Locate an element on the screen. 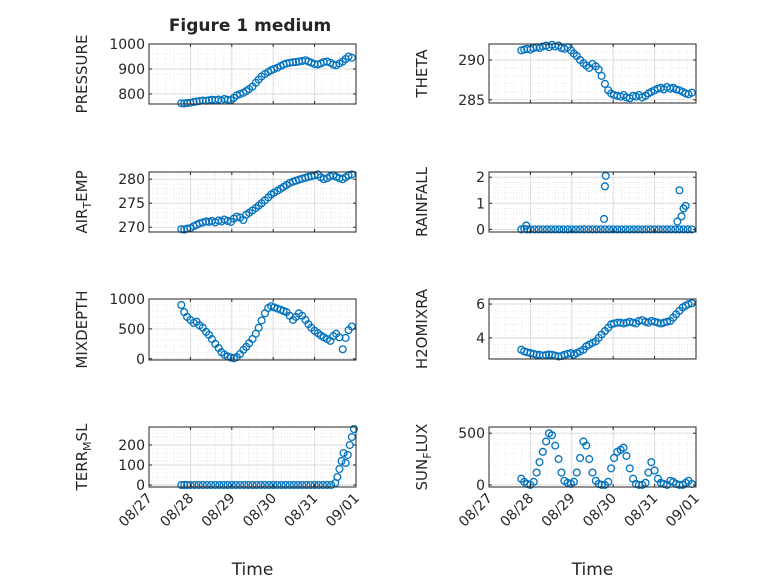 This screenshot has height=583, width=778. y-axis-label: AIRTEMP is located at coordinates (83, 201).